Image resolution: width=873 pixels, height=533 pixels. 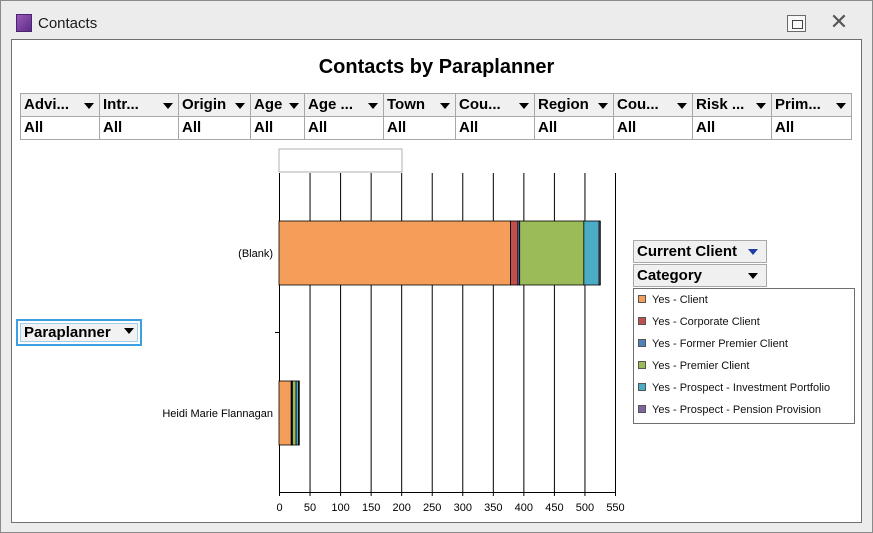 What do you see at coordinates (139, 116) in the screenshot?
I see `filter-introducer: Intr... All` at bounding box center [139, 116].